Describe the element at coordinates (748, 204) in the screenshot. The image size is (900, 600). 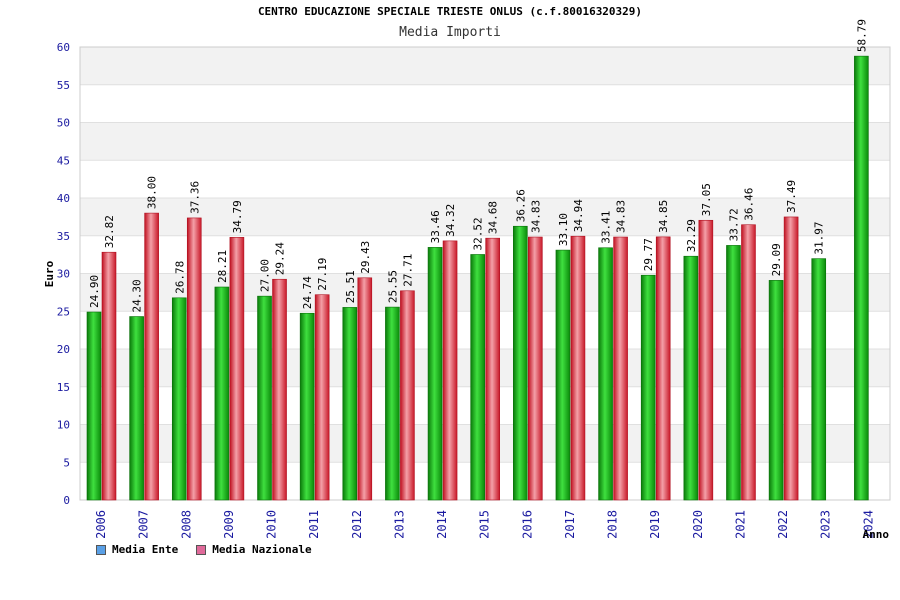
I see `data-label: 36.46` at that location.